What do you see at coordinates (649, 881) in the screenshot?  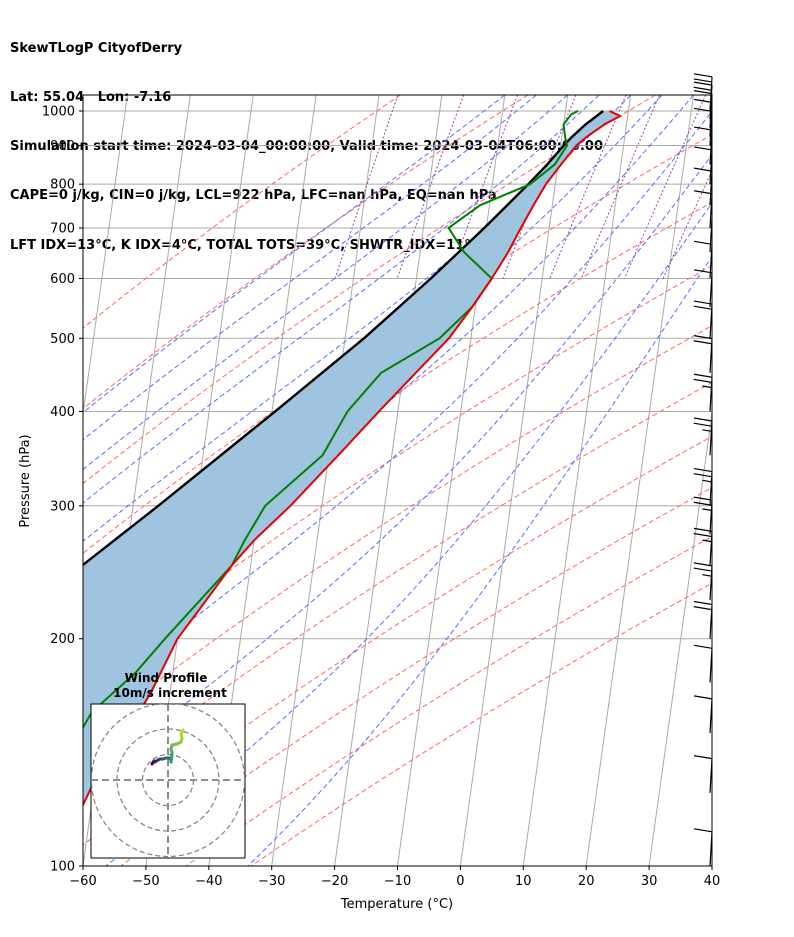 I see `x-tick-label: 30` at bounding box center [649, 881].